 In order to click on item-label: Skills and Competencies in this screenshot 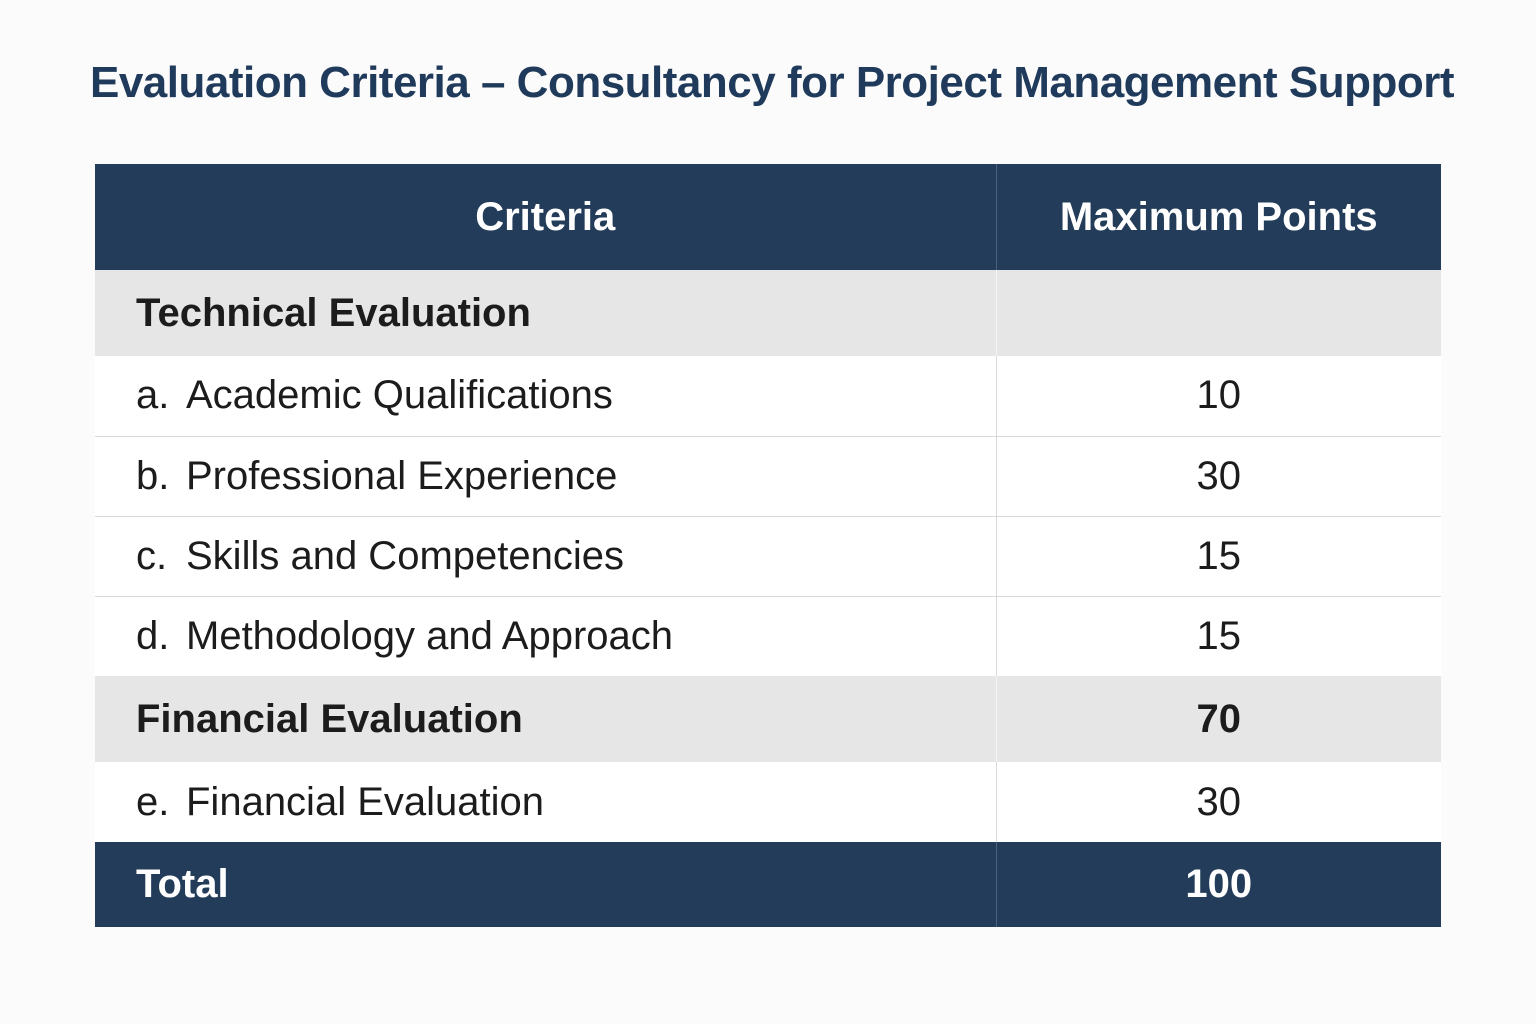, I will do `click(405, 555)`.